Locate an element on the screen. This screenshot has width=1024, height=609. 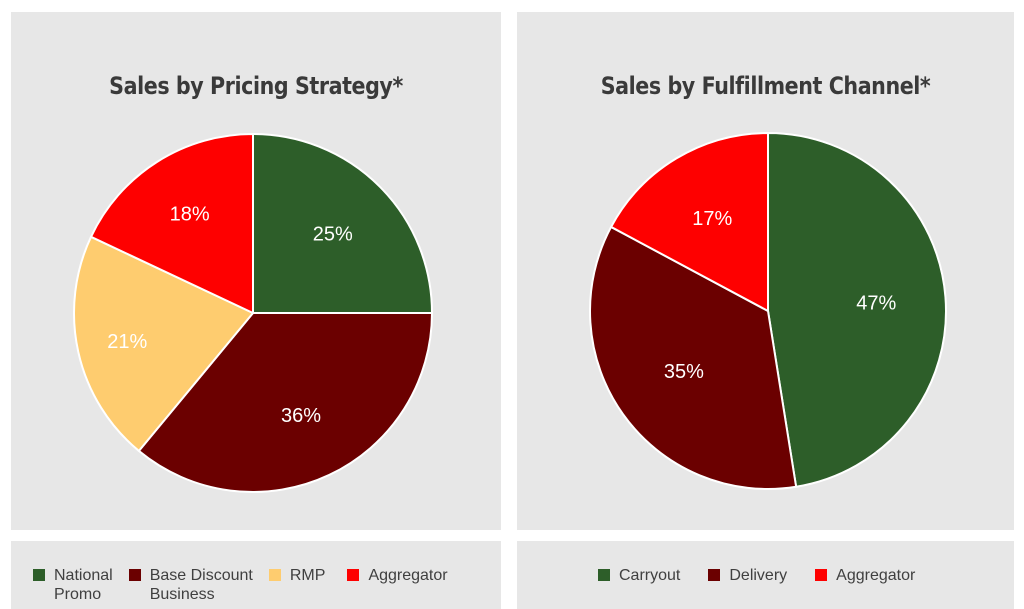
legend-label: Delivery is located at coordinates (758, 575).